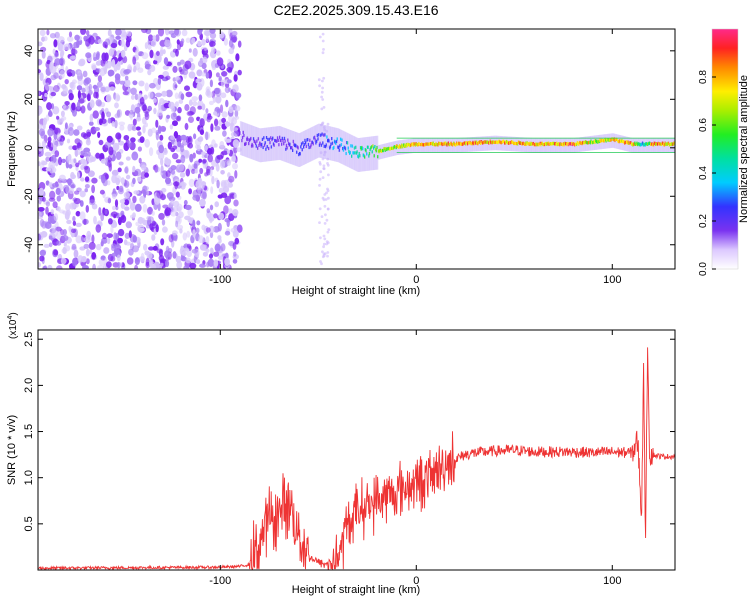 The height and width of the screenshot is (600, 750). What do you see at coordinates (220, 581) in the screenshot?
I see `x-tick-label: -100` at bounding box center [220, 581].